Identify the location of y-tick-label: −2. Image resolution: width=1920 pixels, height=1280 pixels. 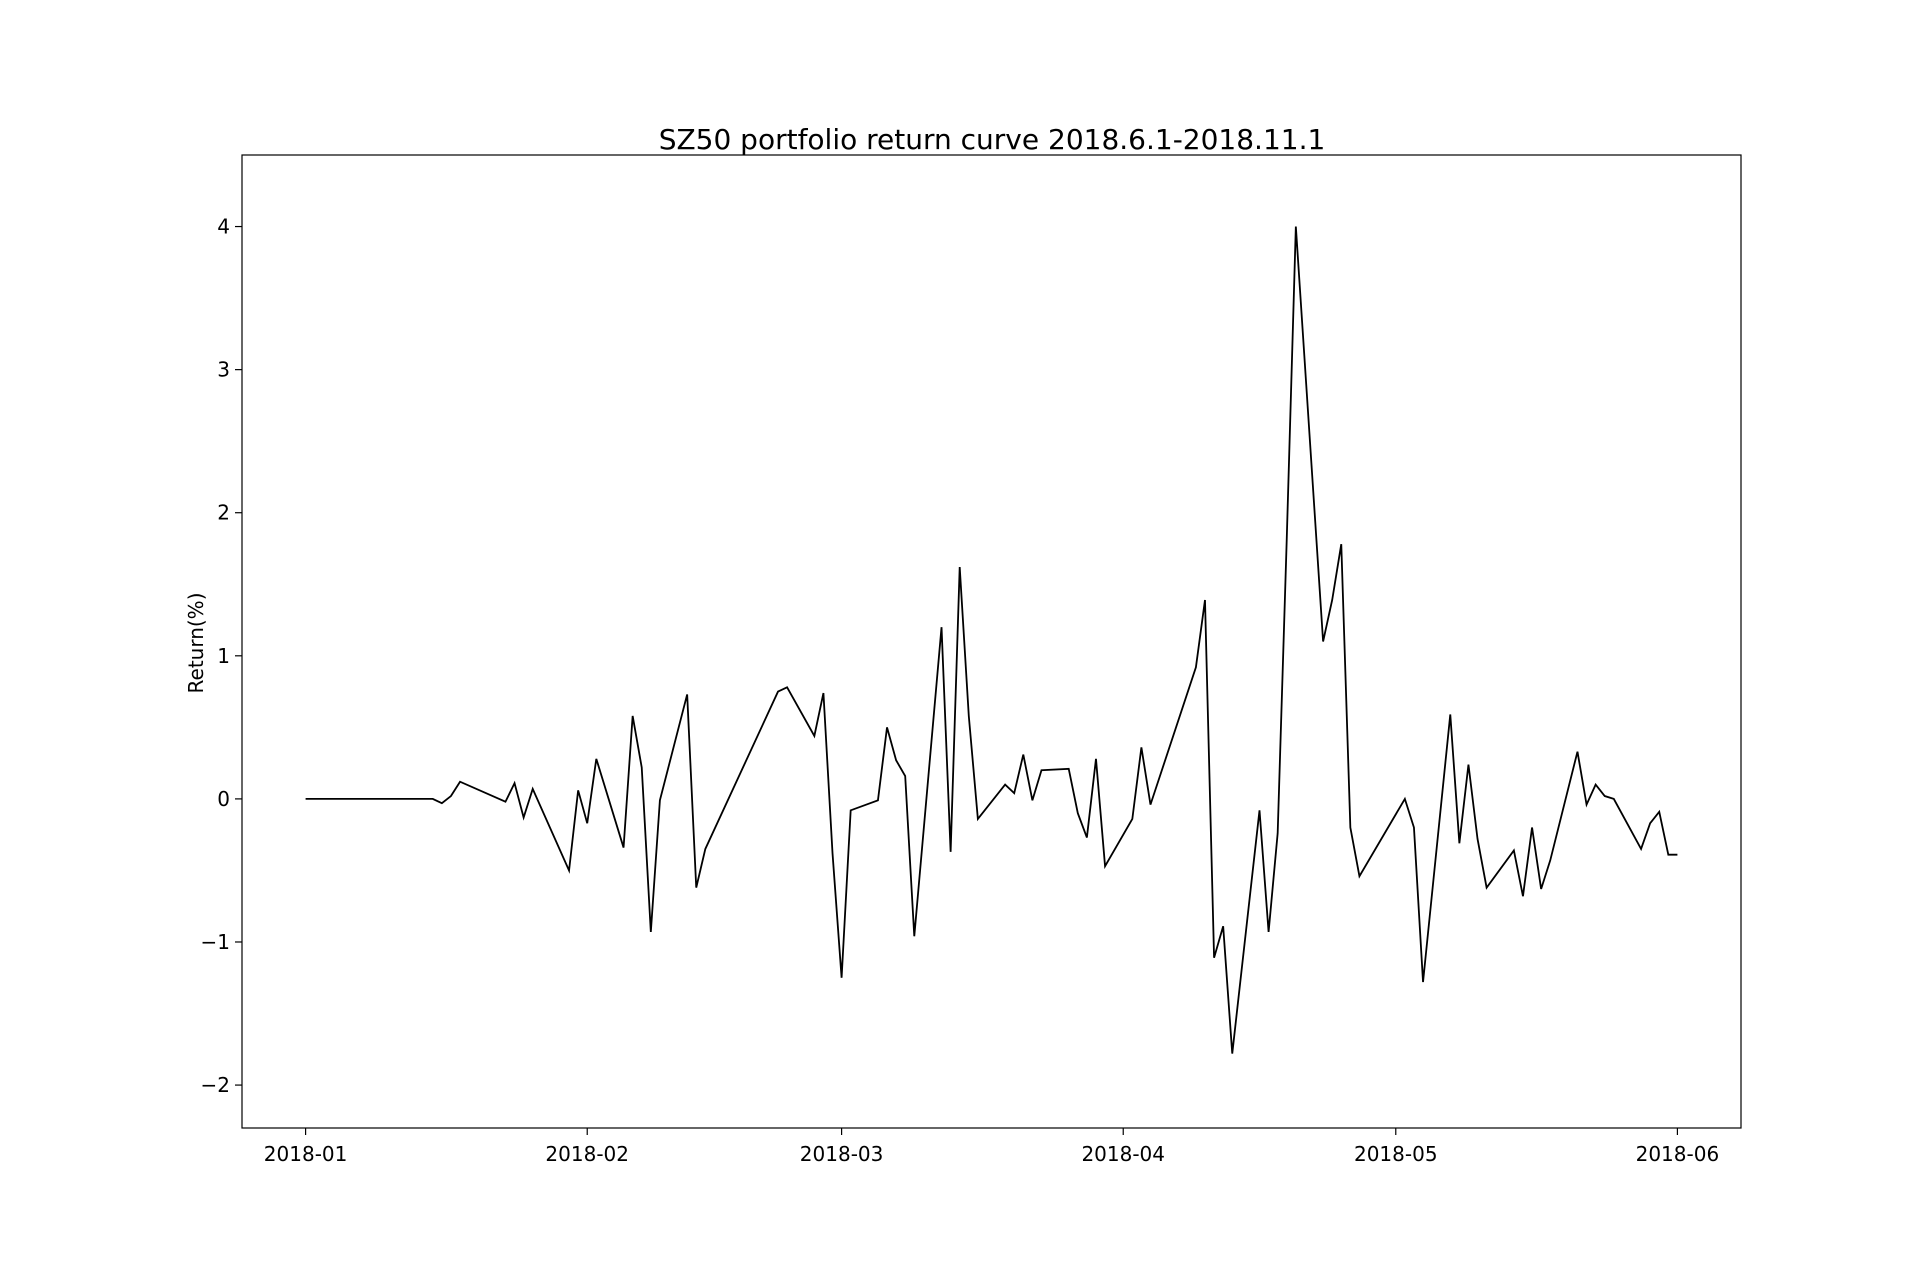
(215, 1085).